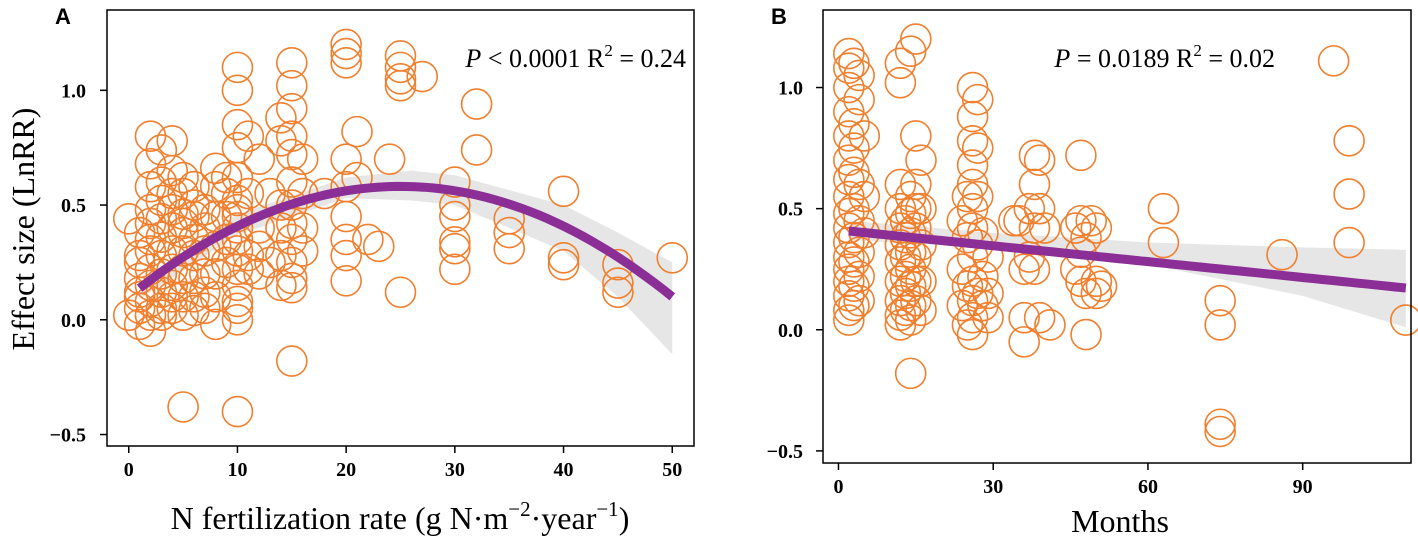  I want to click on y-ticks-a: −0.5 0.0 0.5 1.0, so click(78, 263).